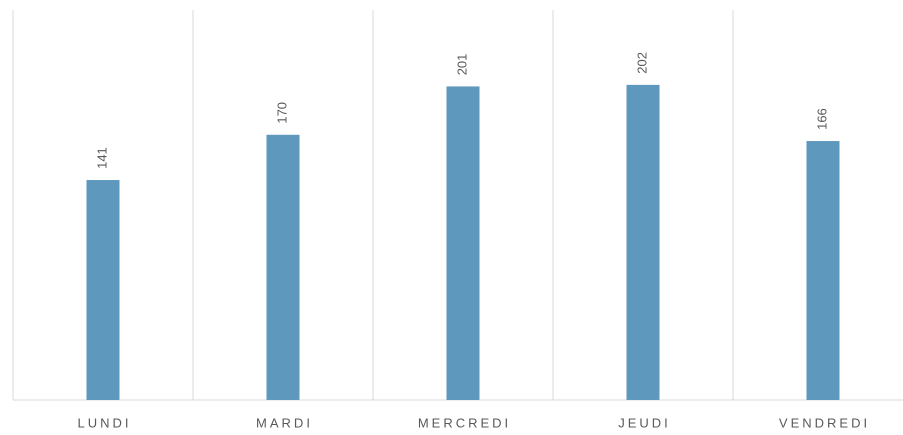  I want to click on x-tick-label: LUNDI, so click(104, 422).